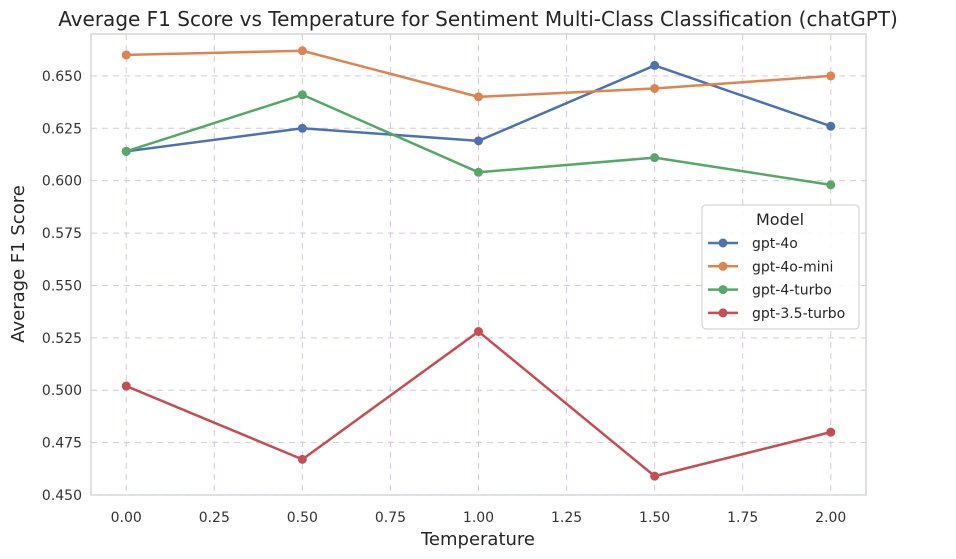 This screenshot has height=559, width=956. What do you see at coordinates (214, 518) in the screenshot?
I see `x-tick-label: 0.25` at bounding box center [214, 518].